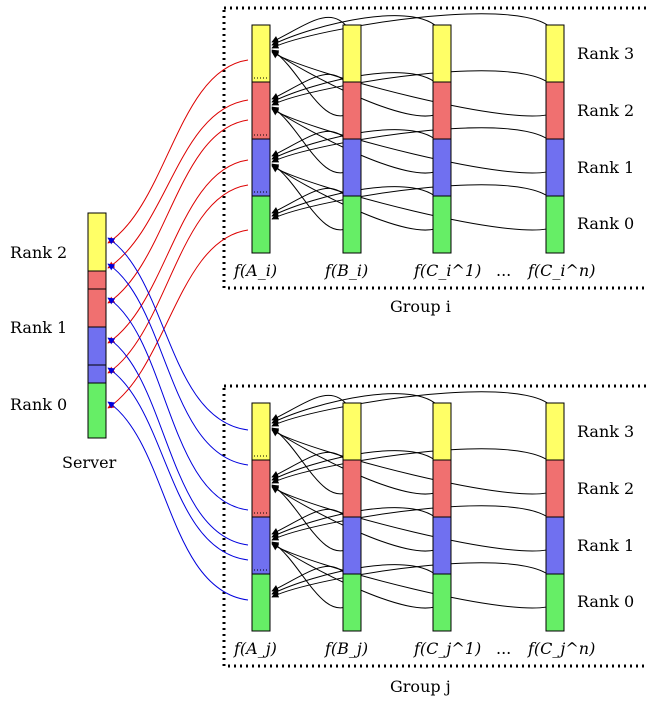 The image size is (648, 702). I want to click on server-rank-0-blue-segment, so click(97, 374).